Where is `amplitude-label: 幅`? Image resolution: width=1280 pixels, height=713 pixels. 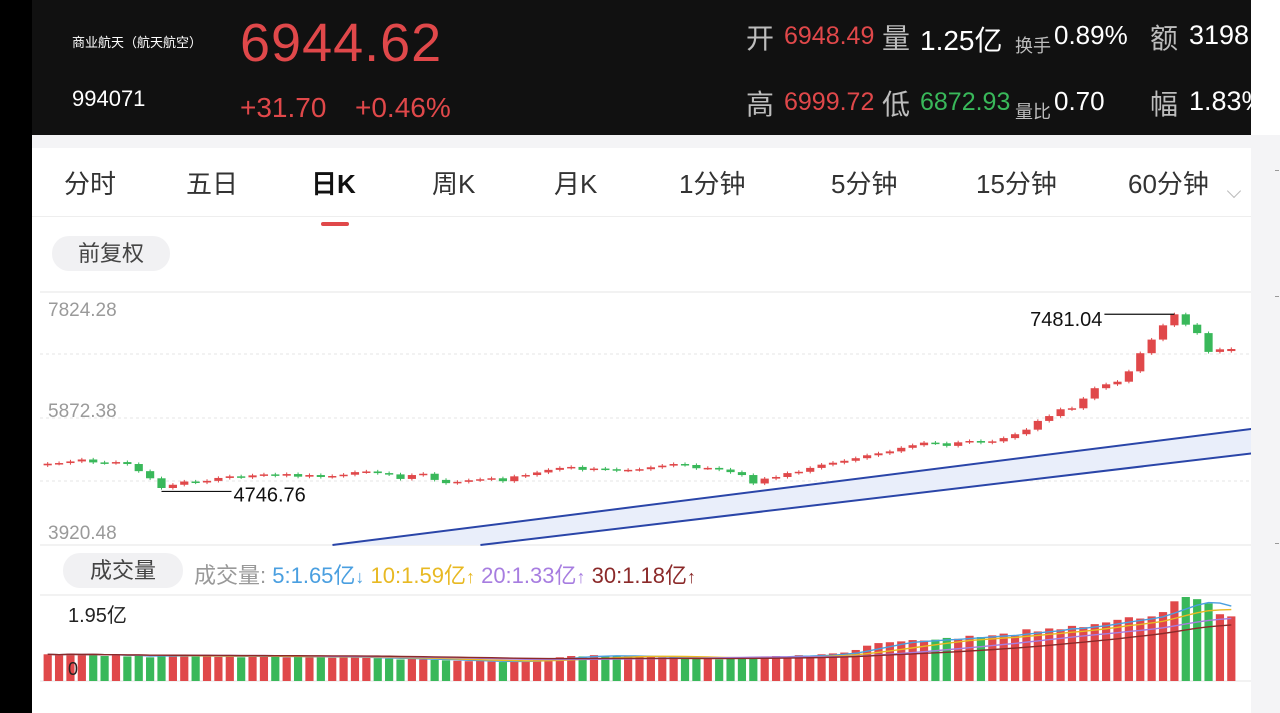 amplitude-label: 幅 is located at coordinates (1164, 104).